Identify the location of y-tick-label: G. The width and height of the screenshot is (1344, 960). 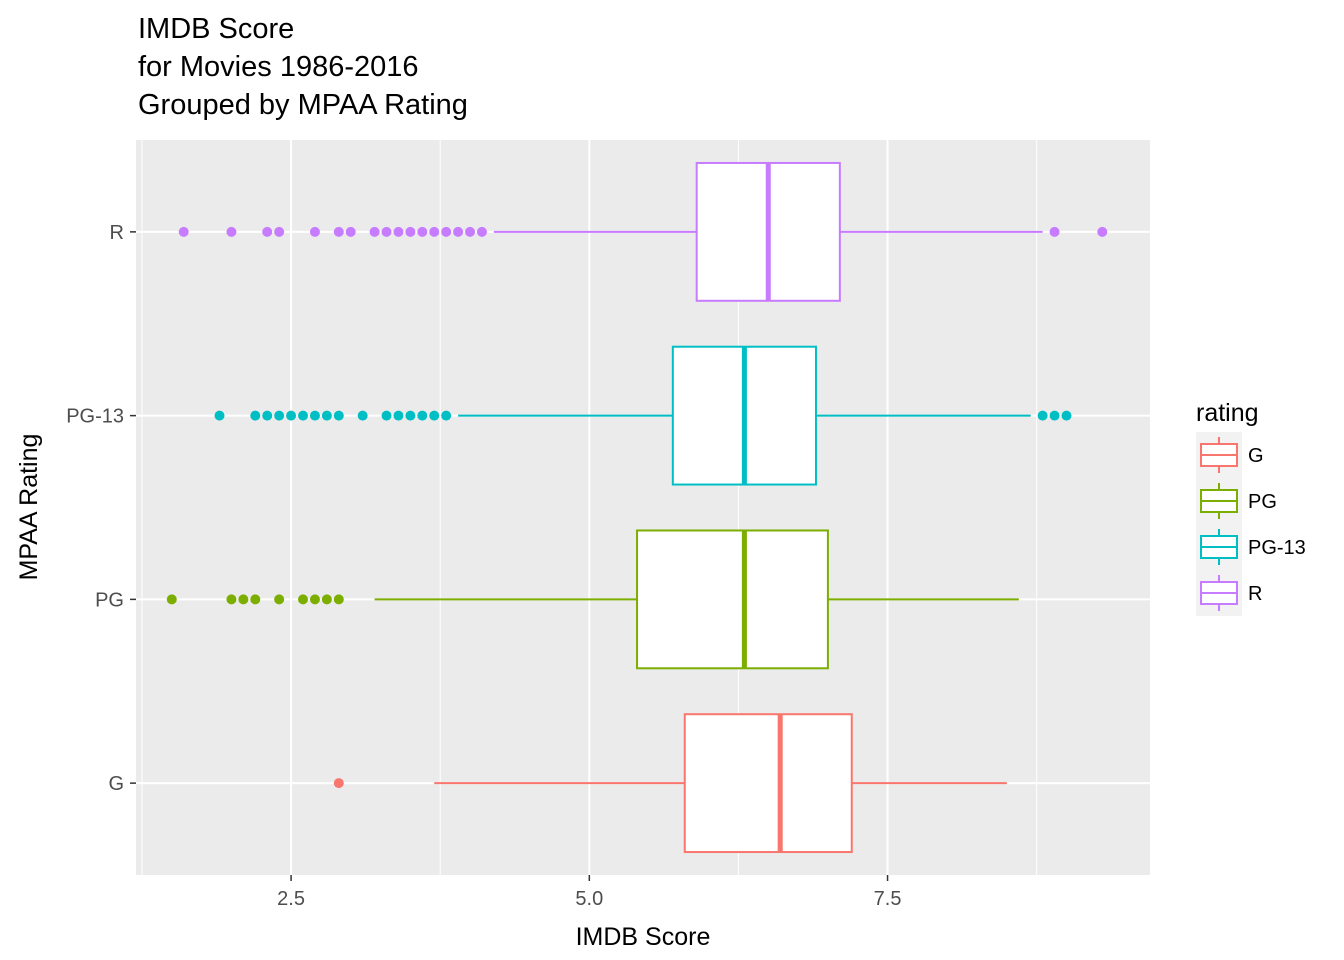
(116, 784).